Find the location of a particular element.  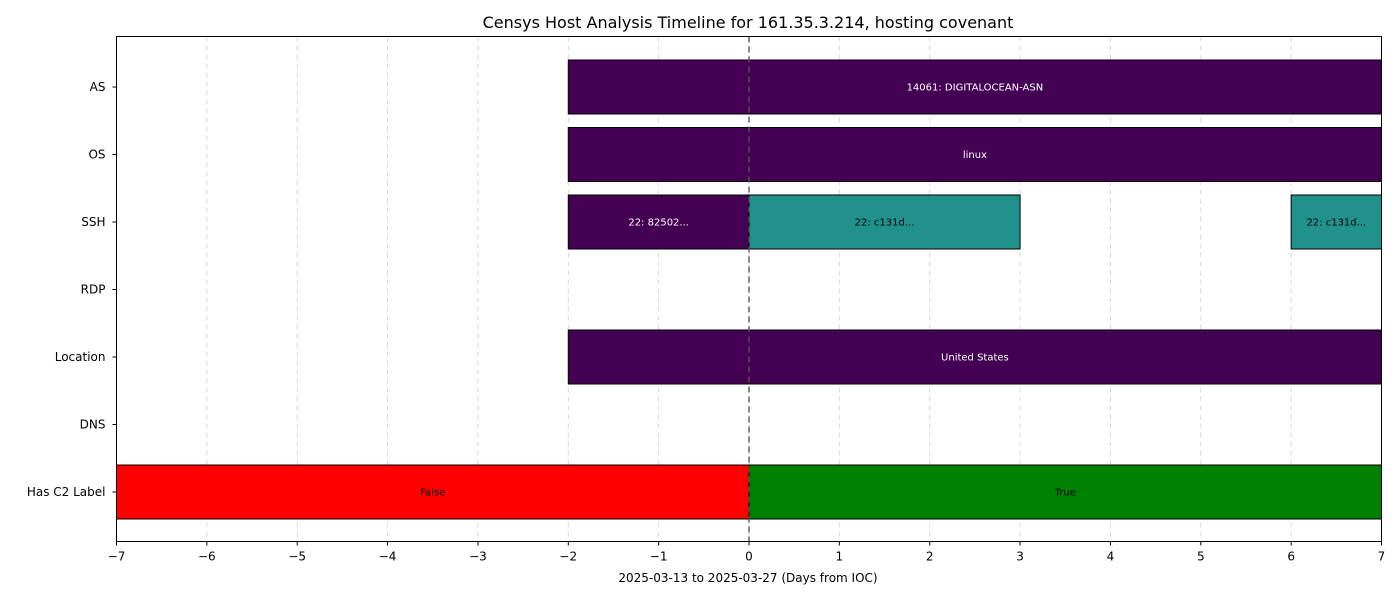

y-tick-label: Location is located at coordinates (80, 357).